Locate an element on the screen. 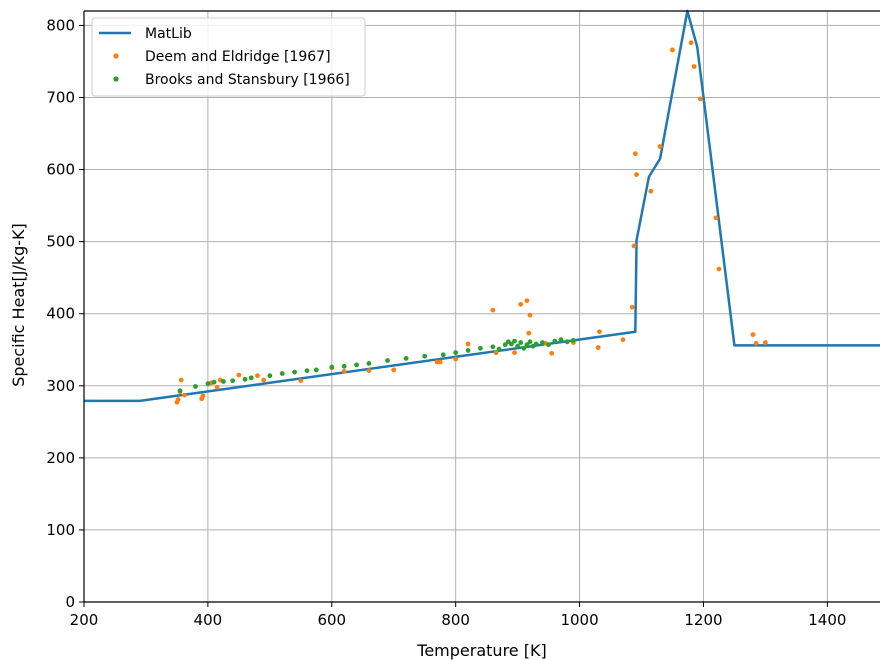 This screenshot has width=880, height=660. legend-label-deem: Deem and Eldridge [1967] is located at coordinates (238, 57).